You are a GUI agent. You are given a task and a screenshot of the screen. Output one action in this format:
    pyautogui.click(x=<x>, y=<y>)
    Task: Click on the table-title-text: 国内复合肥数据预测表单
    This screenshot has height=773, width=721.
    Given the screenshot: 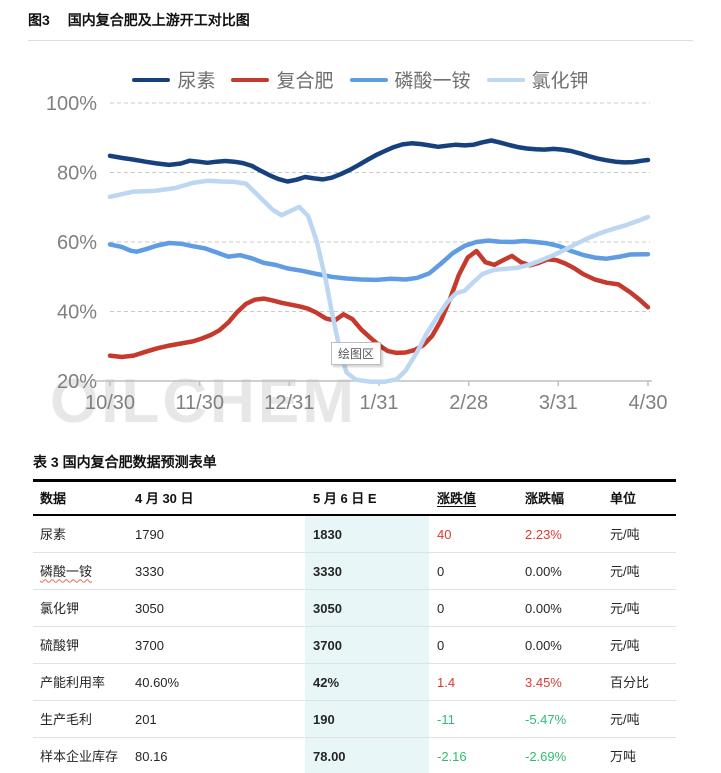 What is the action you would take?
    pyautogui.click(x=139, y=462)
    